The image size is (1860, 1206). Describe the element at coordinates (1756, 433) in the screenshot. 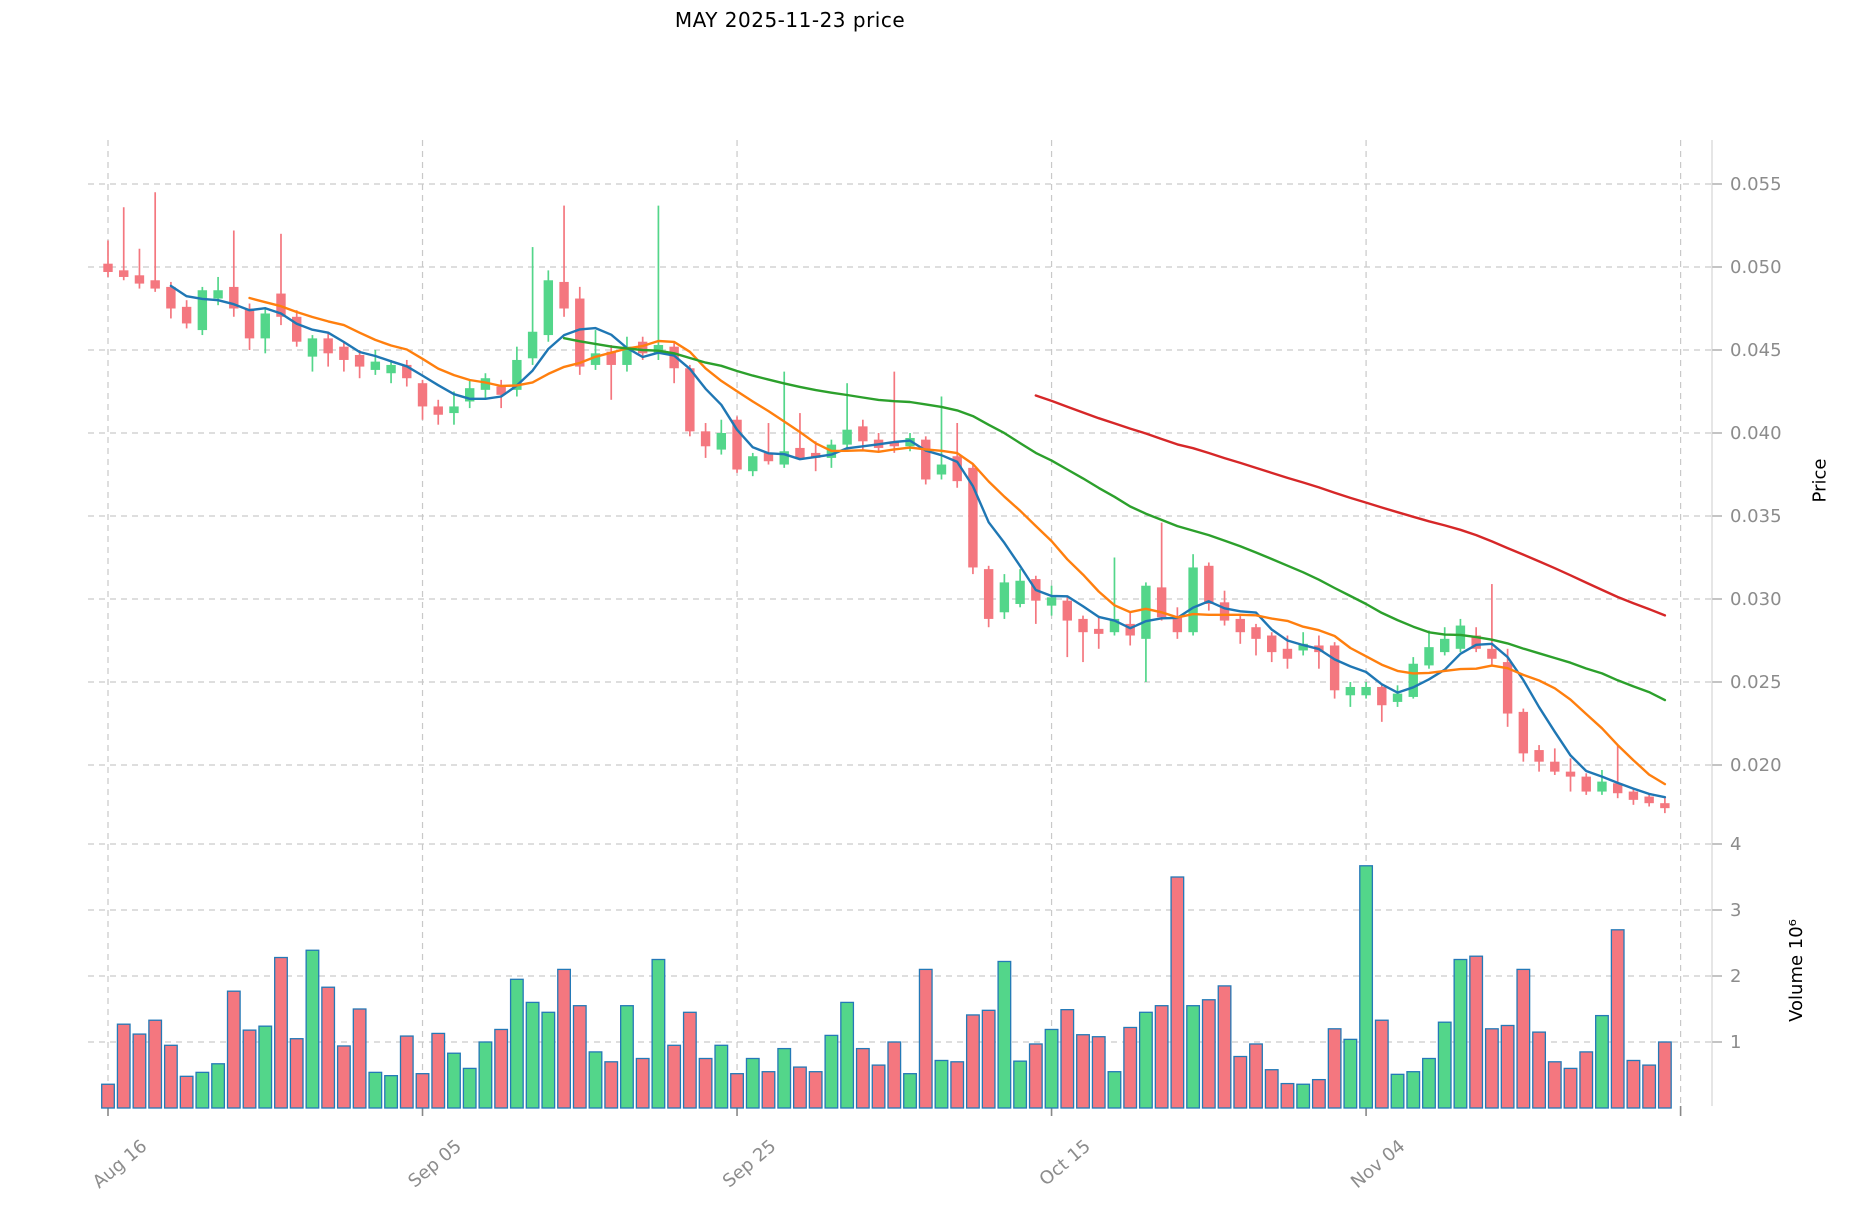

I see `price-tick-label: 0.040` at that location.